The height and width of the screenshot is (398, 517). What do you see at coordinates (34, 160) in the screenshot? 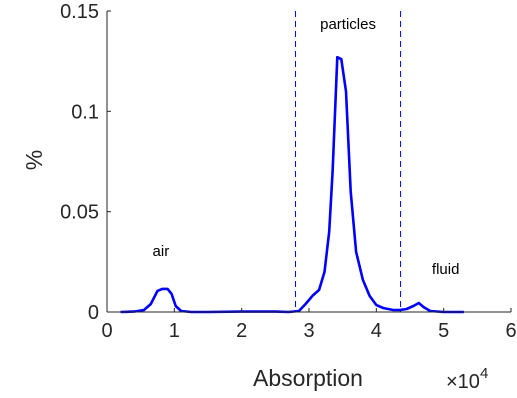
I see `y-axis-label: %` at bounding box center [34, 160].